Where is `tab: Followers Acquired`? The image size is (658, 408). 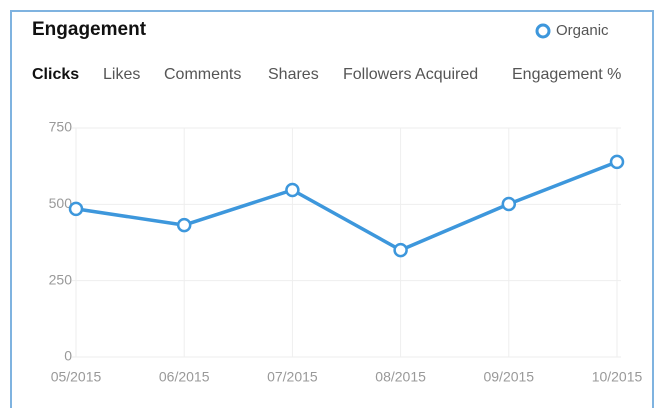
tab: Followers Acquired is located at coordinates (410, 74).